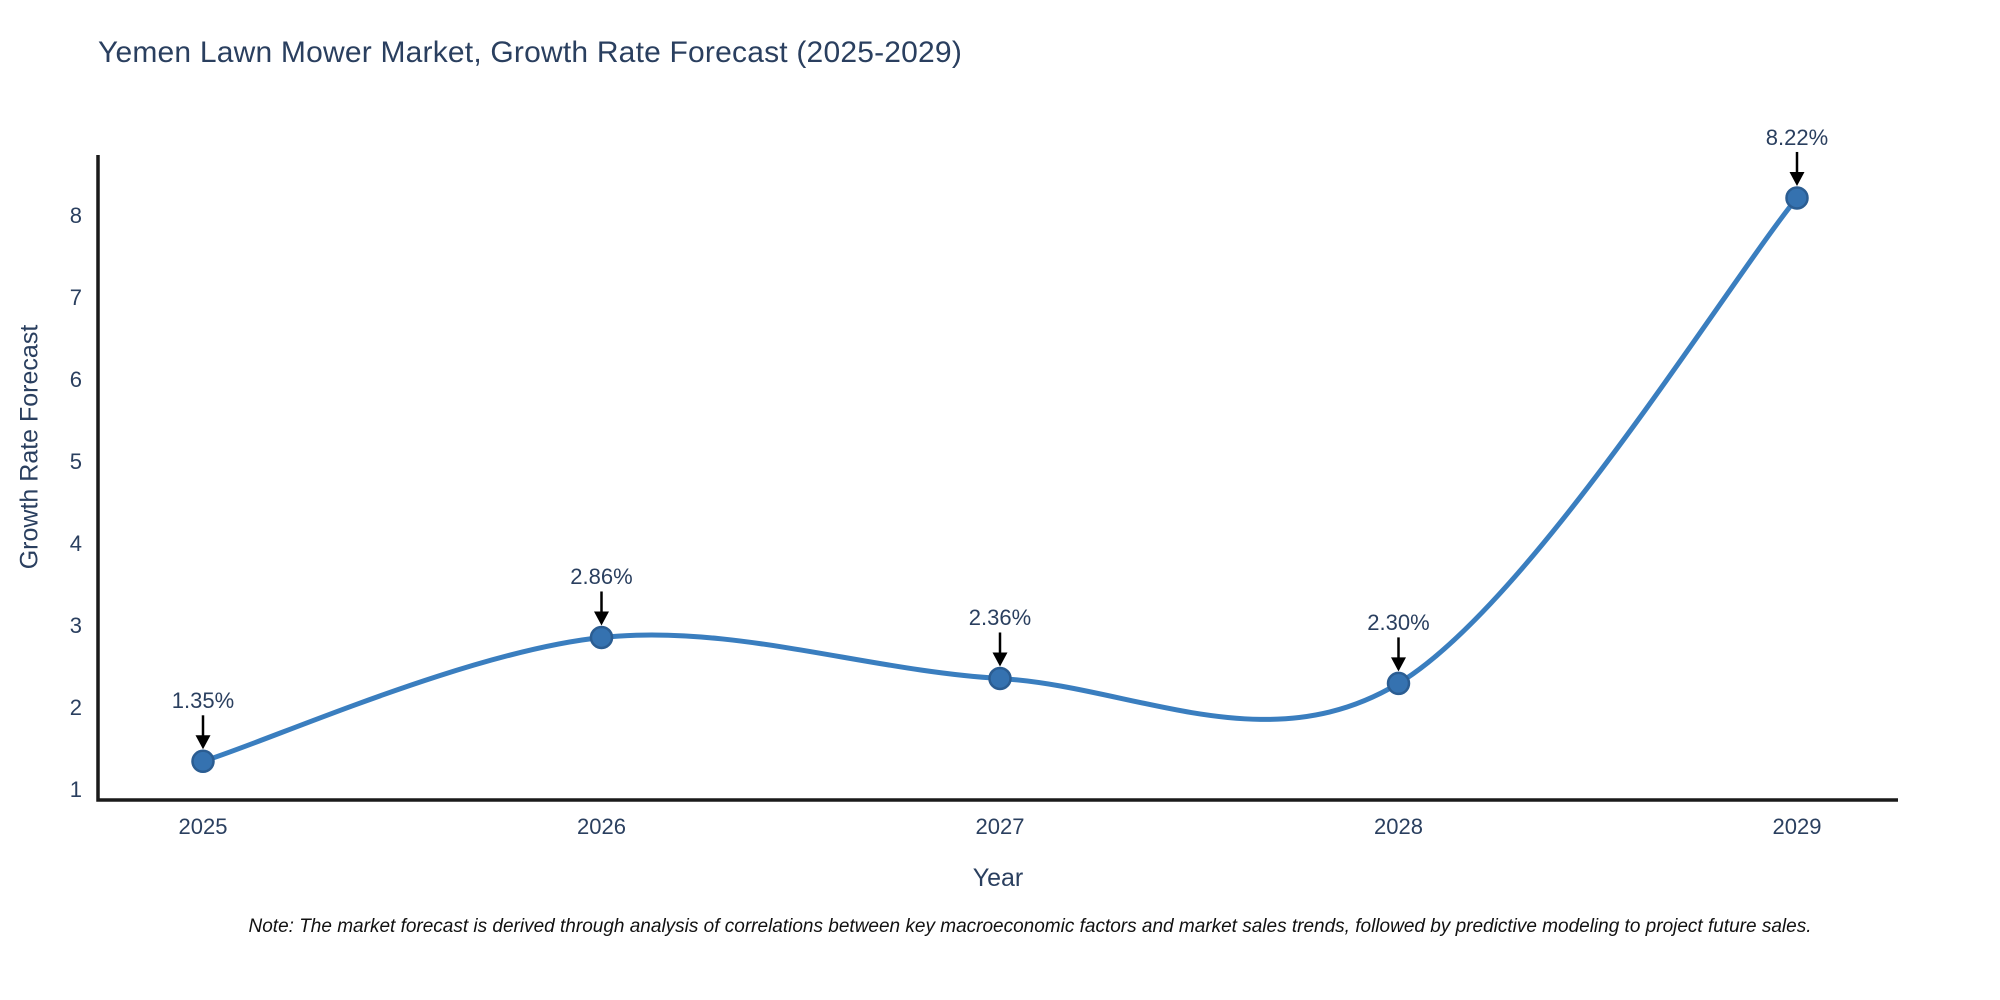  I want to click on x-tick-label: 2028, so click(1398, 826).